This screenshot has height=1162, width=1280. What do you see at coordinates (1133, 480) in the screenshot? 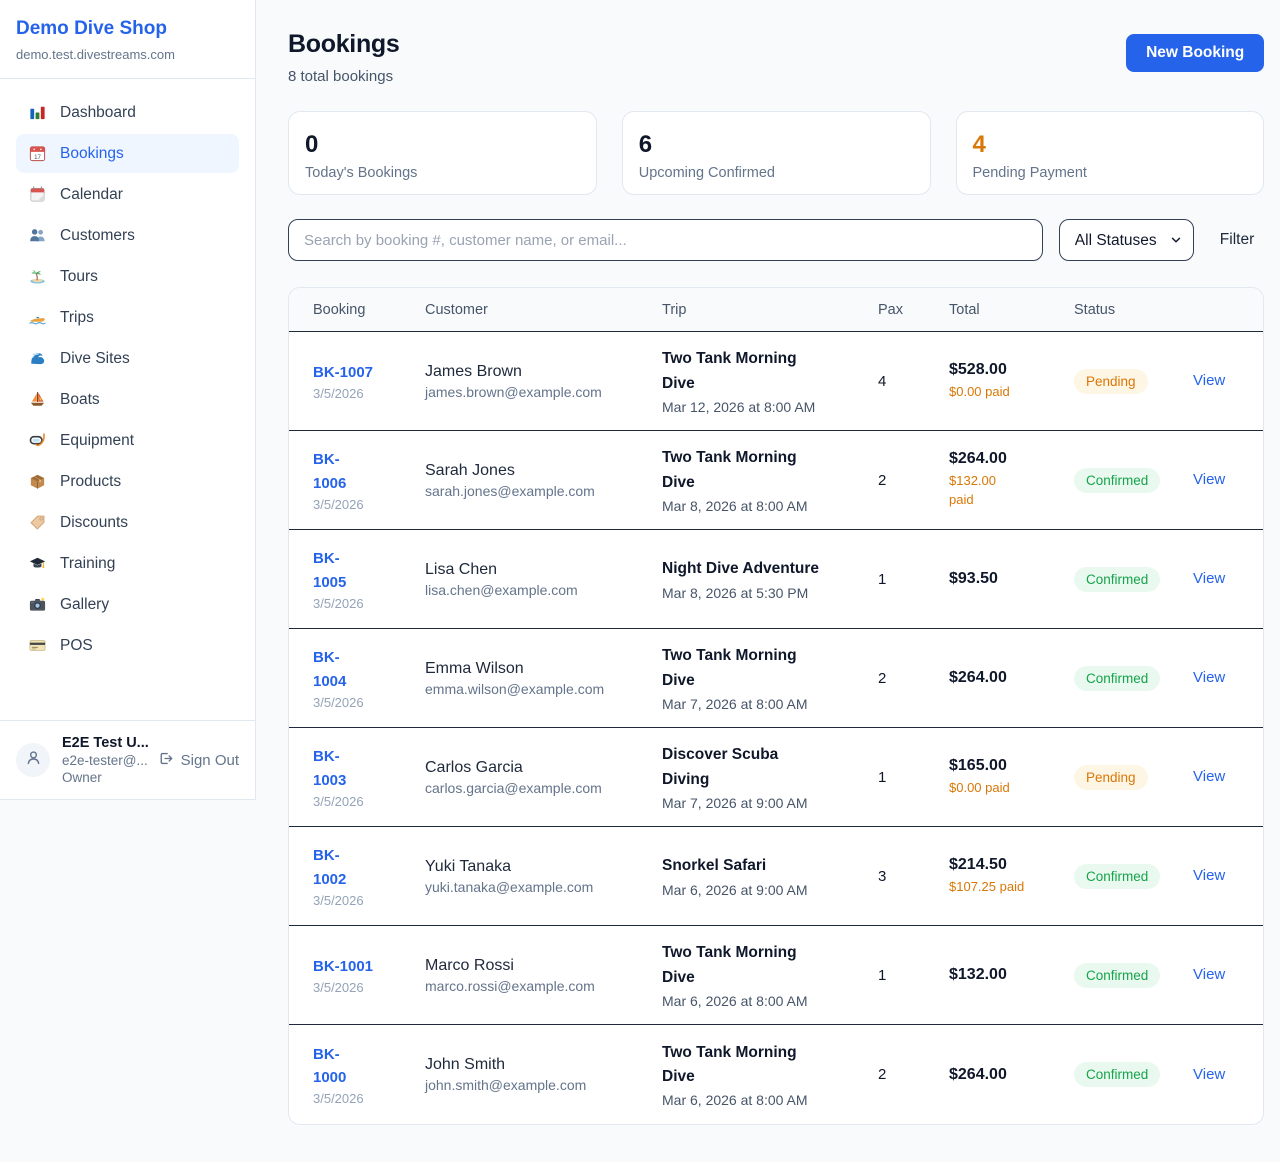
I see `status-cell: Confirmed` at bounding box center [1133, 480].